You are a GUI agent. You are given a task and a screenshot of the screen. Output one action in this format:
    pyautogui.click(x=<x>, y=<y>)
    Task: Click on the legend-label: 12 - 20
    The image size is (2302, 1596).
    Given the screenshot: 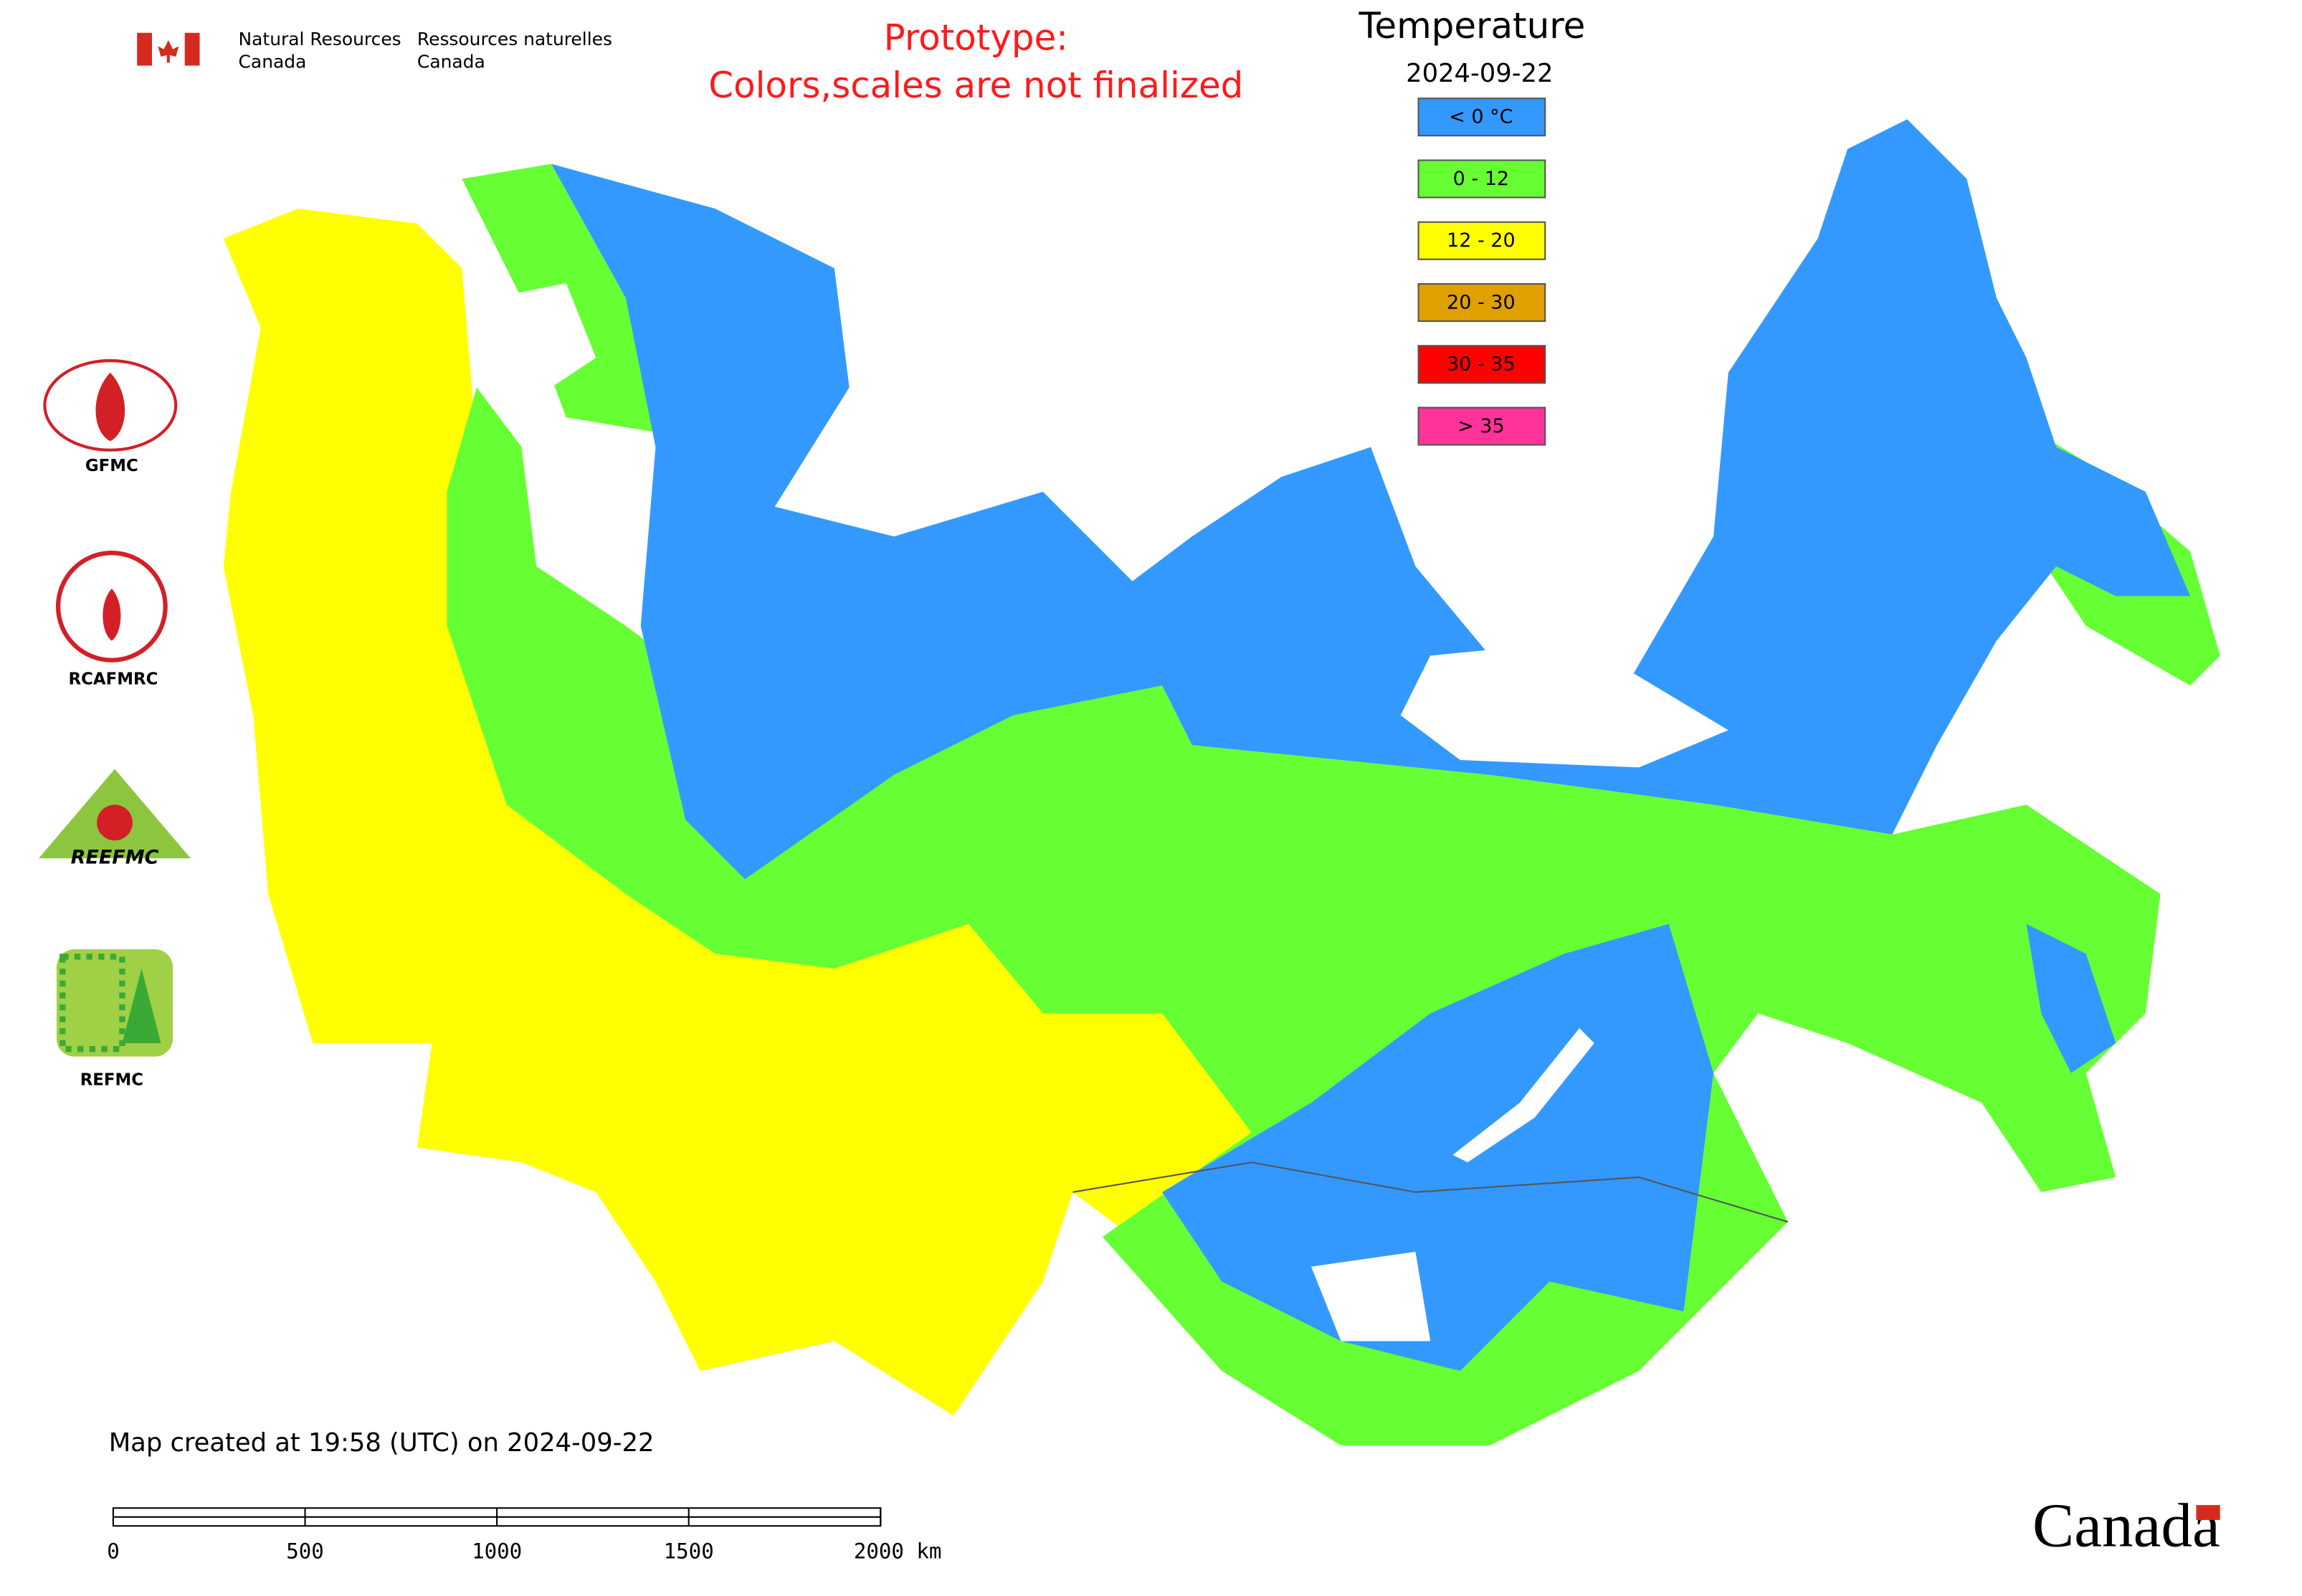 What is the action you would take?
    pyautogui.click(x=1481, y=240)
    